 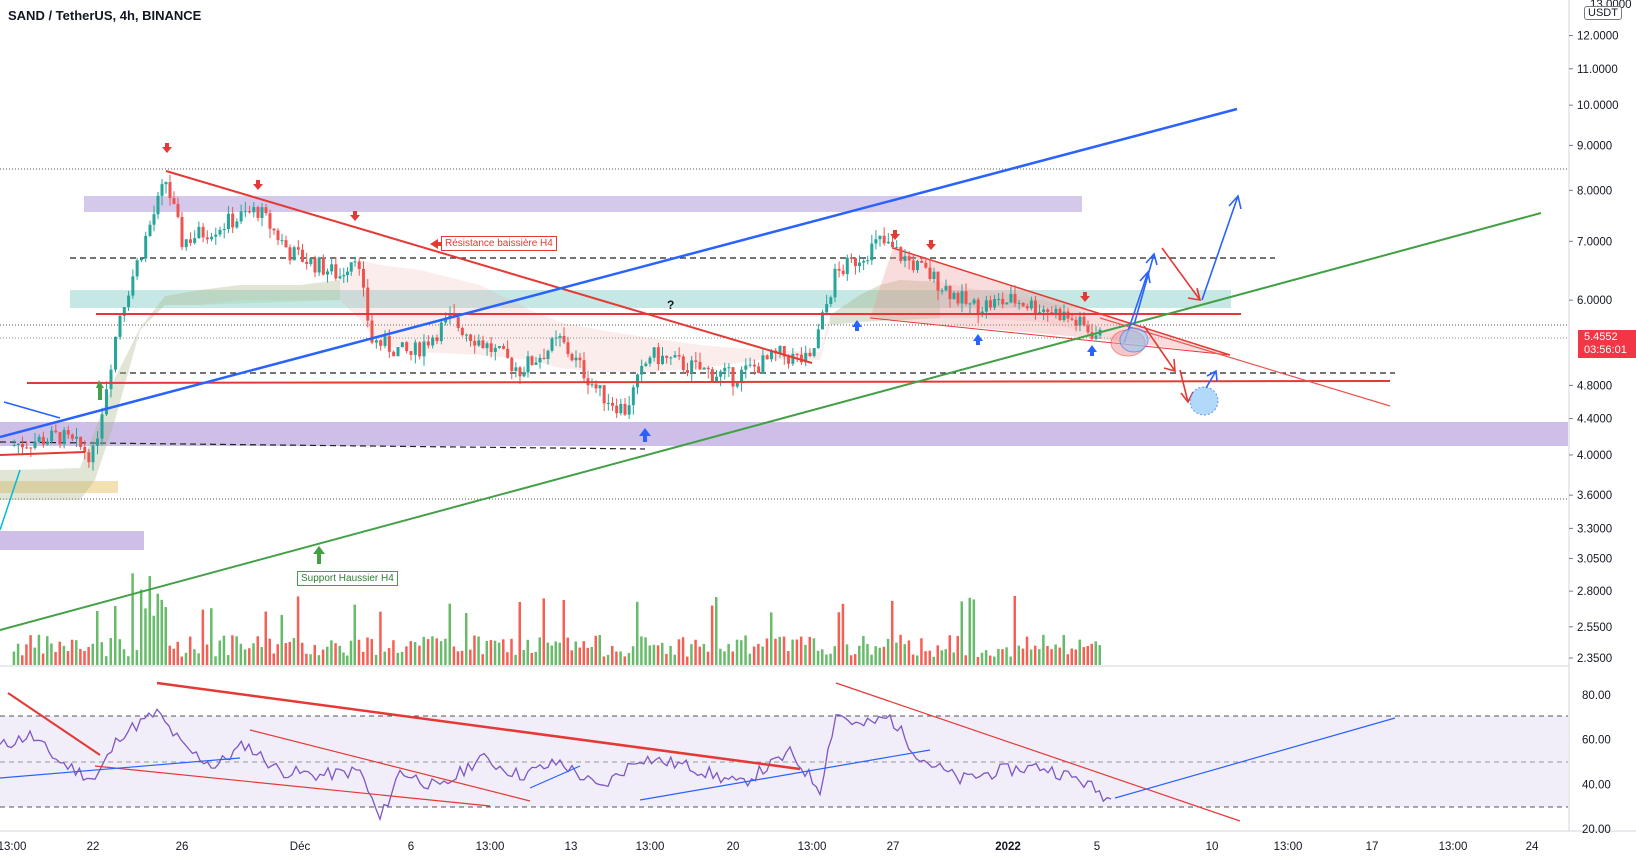 I want to click on currency-selector: USDT, so click(x=1603, y=13).